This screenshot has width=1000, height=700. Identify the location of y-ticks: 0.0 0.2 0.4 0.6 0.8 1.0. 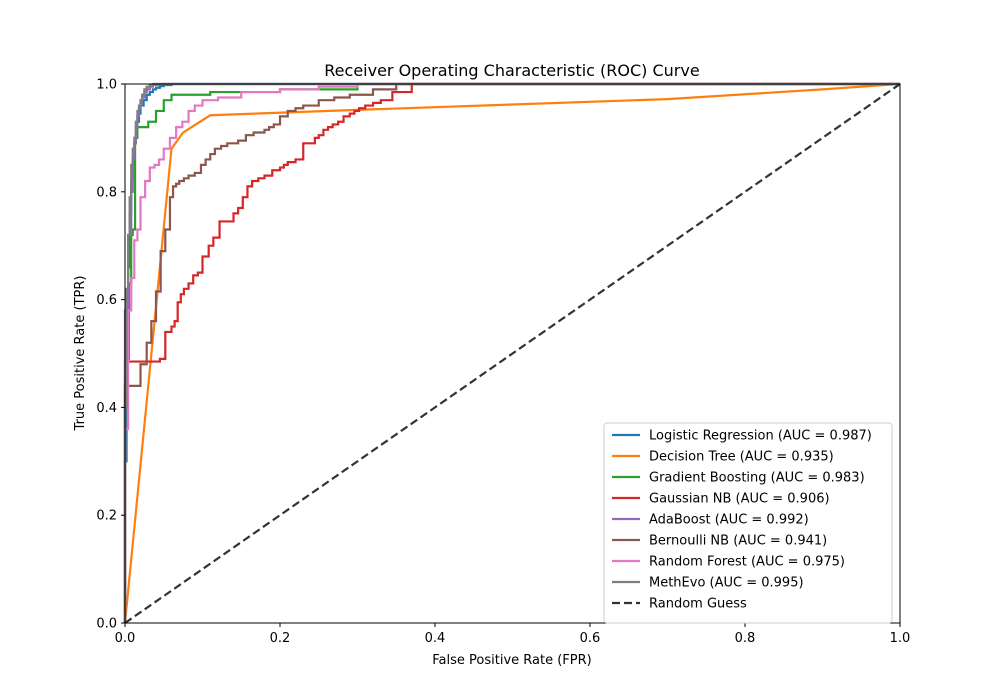
(110, 355).